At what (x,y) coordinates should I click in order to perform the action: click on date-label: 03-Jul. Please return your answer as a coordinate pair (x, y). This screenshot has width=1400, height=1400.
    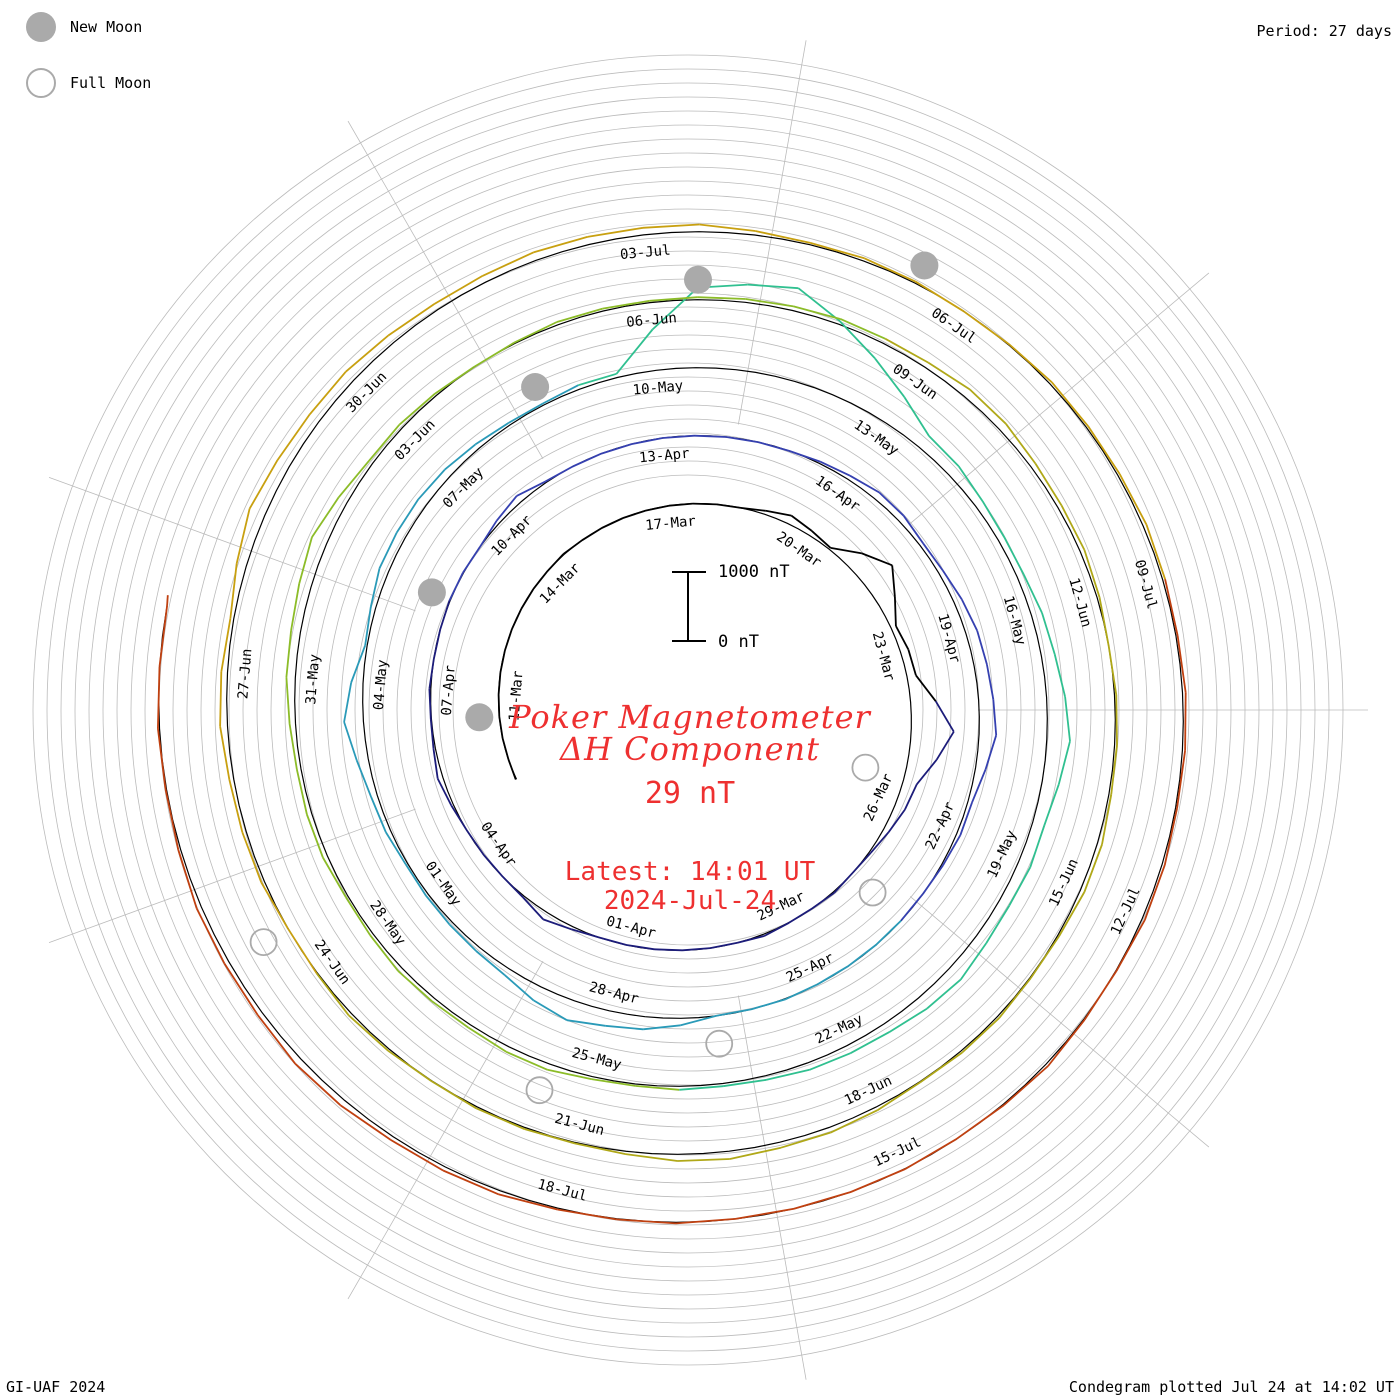
    Looking at the image, I should click on (645, 252).